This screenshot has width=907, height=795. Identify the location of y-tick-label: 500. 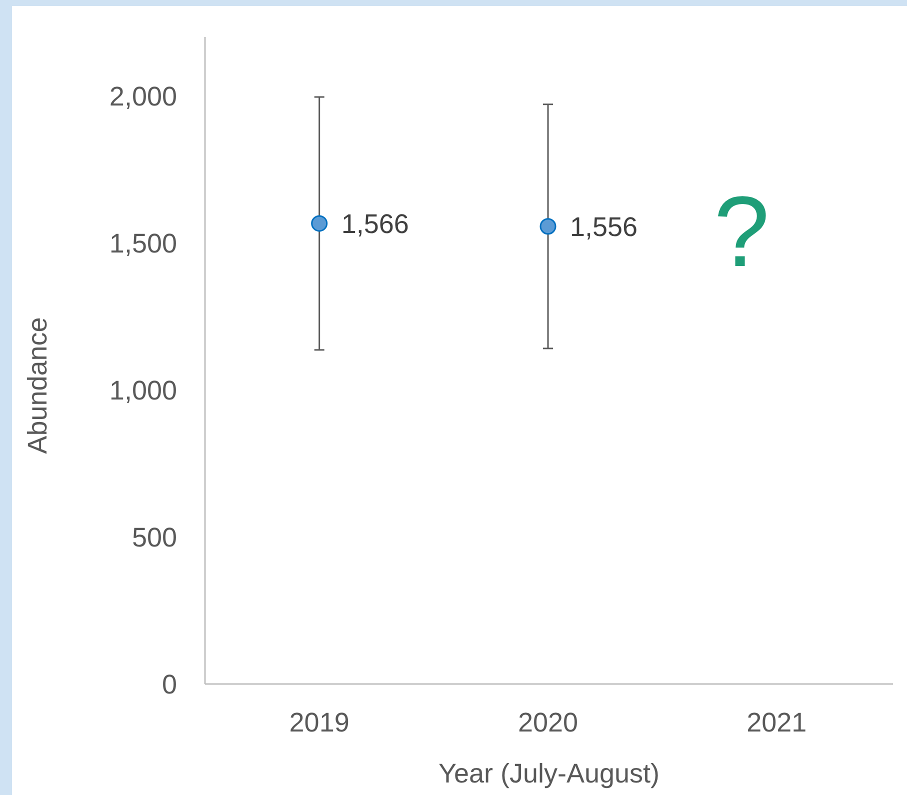
(154, 537).